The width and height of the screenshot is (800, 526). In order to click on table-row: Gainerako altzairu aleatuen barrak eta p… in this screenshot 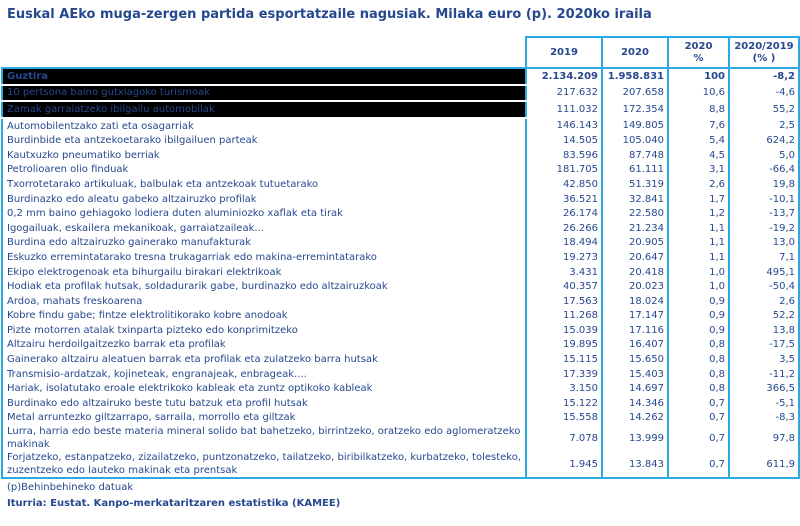, I will do `click(400, 359)`.